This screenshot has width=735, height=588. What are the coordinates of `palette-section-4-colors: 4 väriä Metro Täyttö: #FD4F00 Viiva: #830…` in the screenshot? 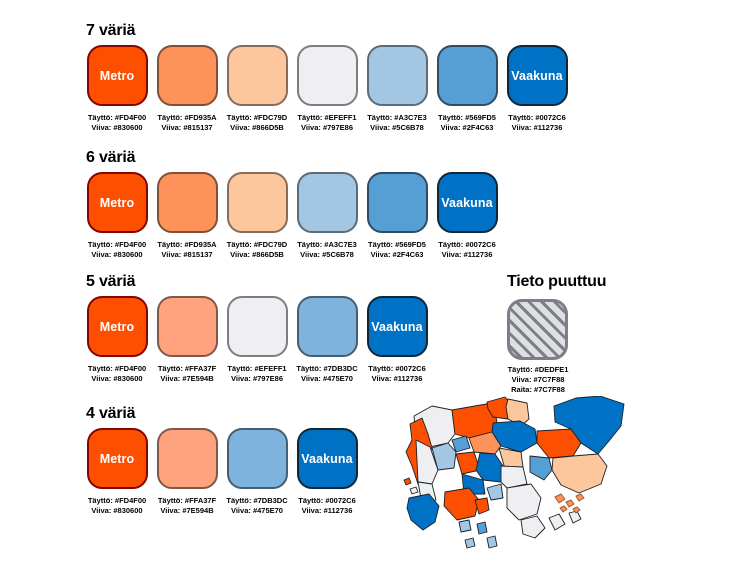 It's located at (222, 460).